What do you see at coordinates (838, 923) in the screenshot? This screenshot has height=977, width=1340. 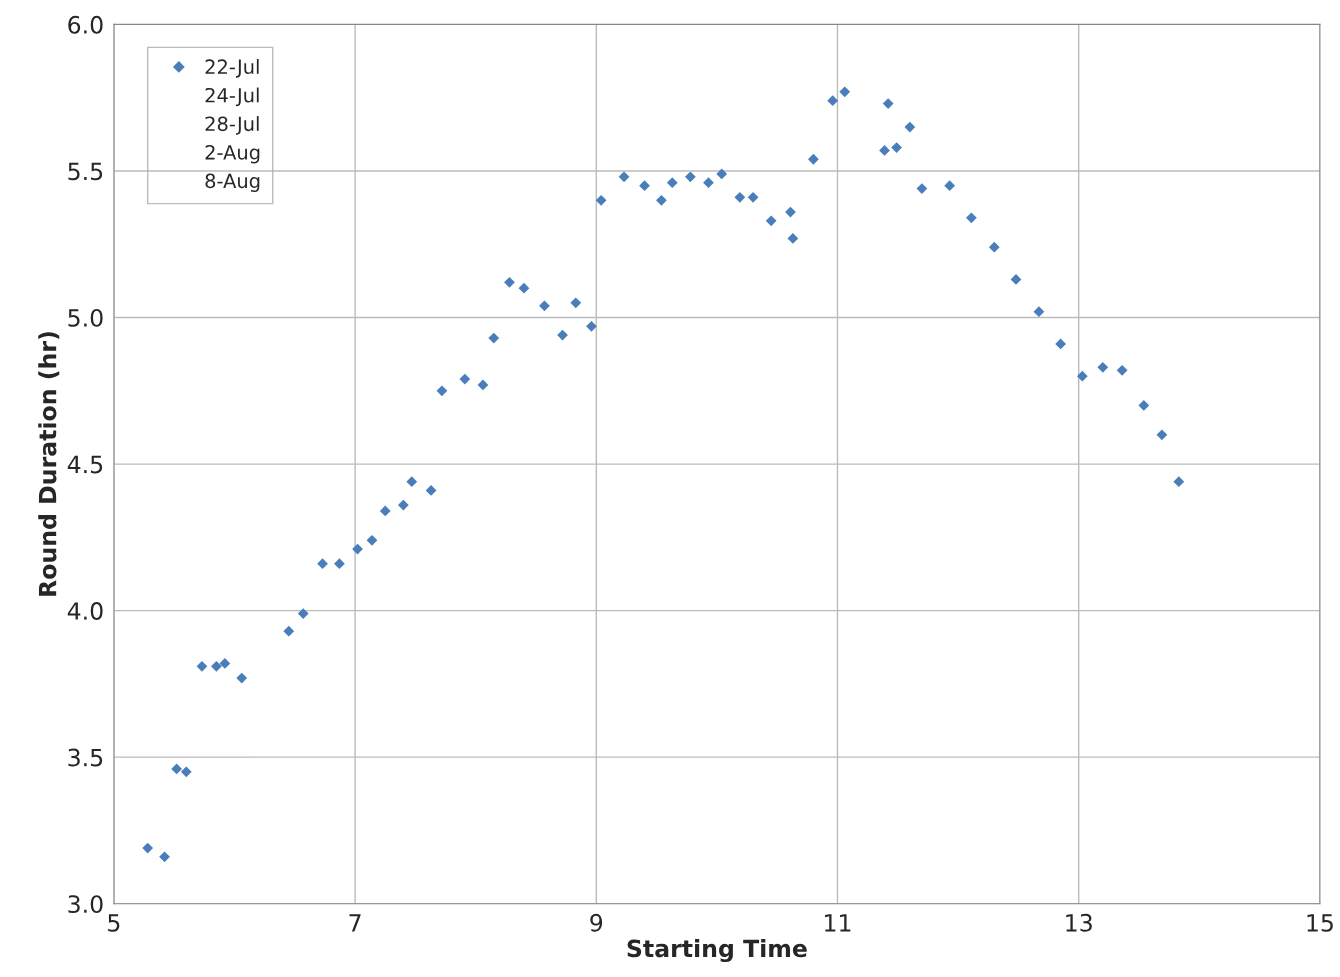 I see `x-tick-label: 11` at bounding box center [838, 923].